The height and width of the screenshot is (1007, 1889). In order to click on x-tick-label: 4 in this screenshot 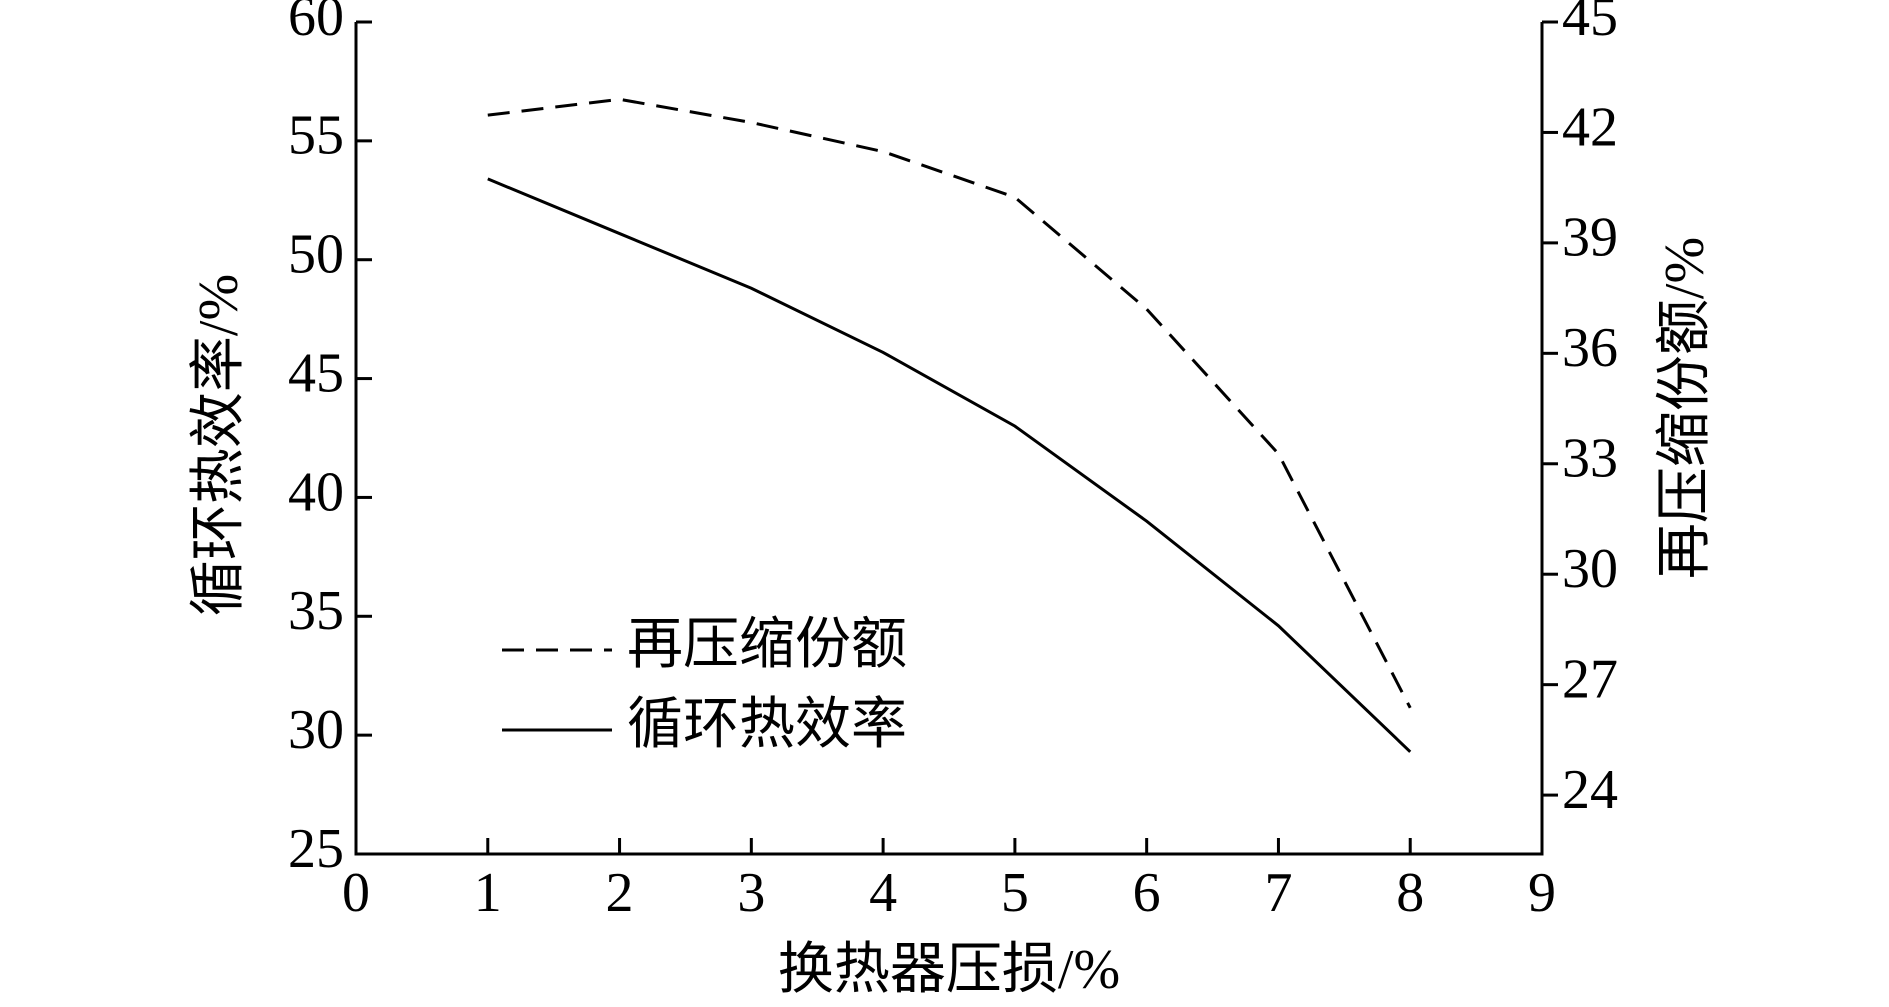, I will do `click(883, 893)`.